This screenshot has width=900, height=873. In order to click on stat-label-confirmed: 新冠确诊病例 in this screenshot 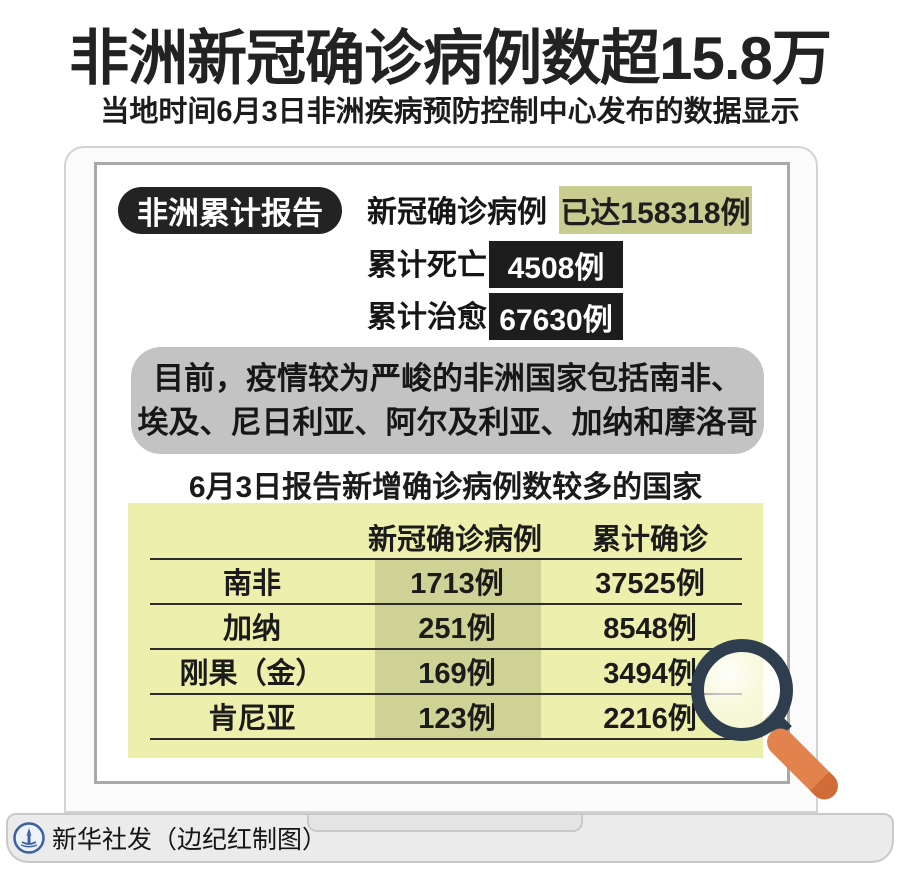, I will do `click(457, 212)`.